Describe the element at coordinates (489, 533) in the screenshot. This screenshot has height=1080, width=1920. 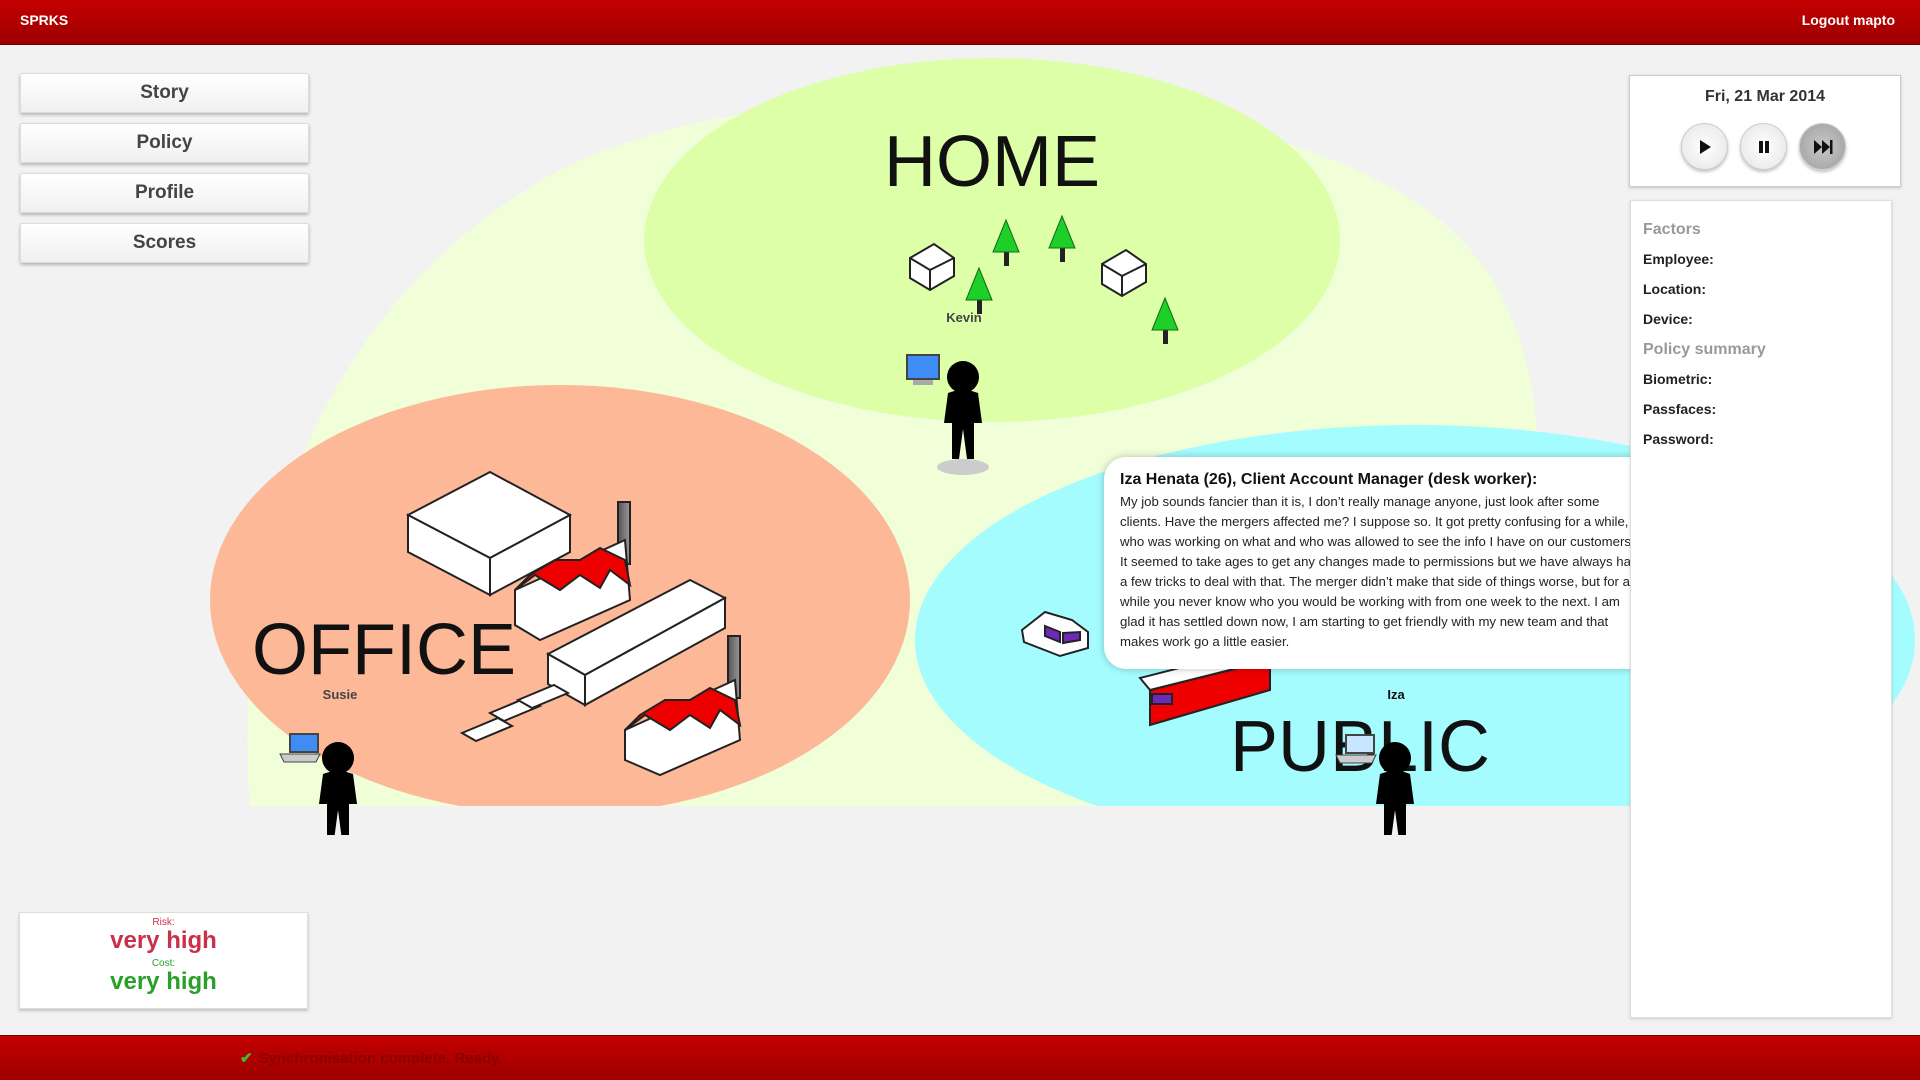
I see `office-building-icon` at that location.